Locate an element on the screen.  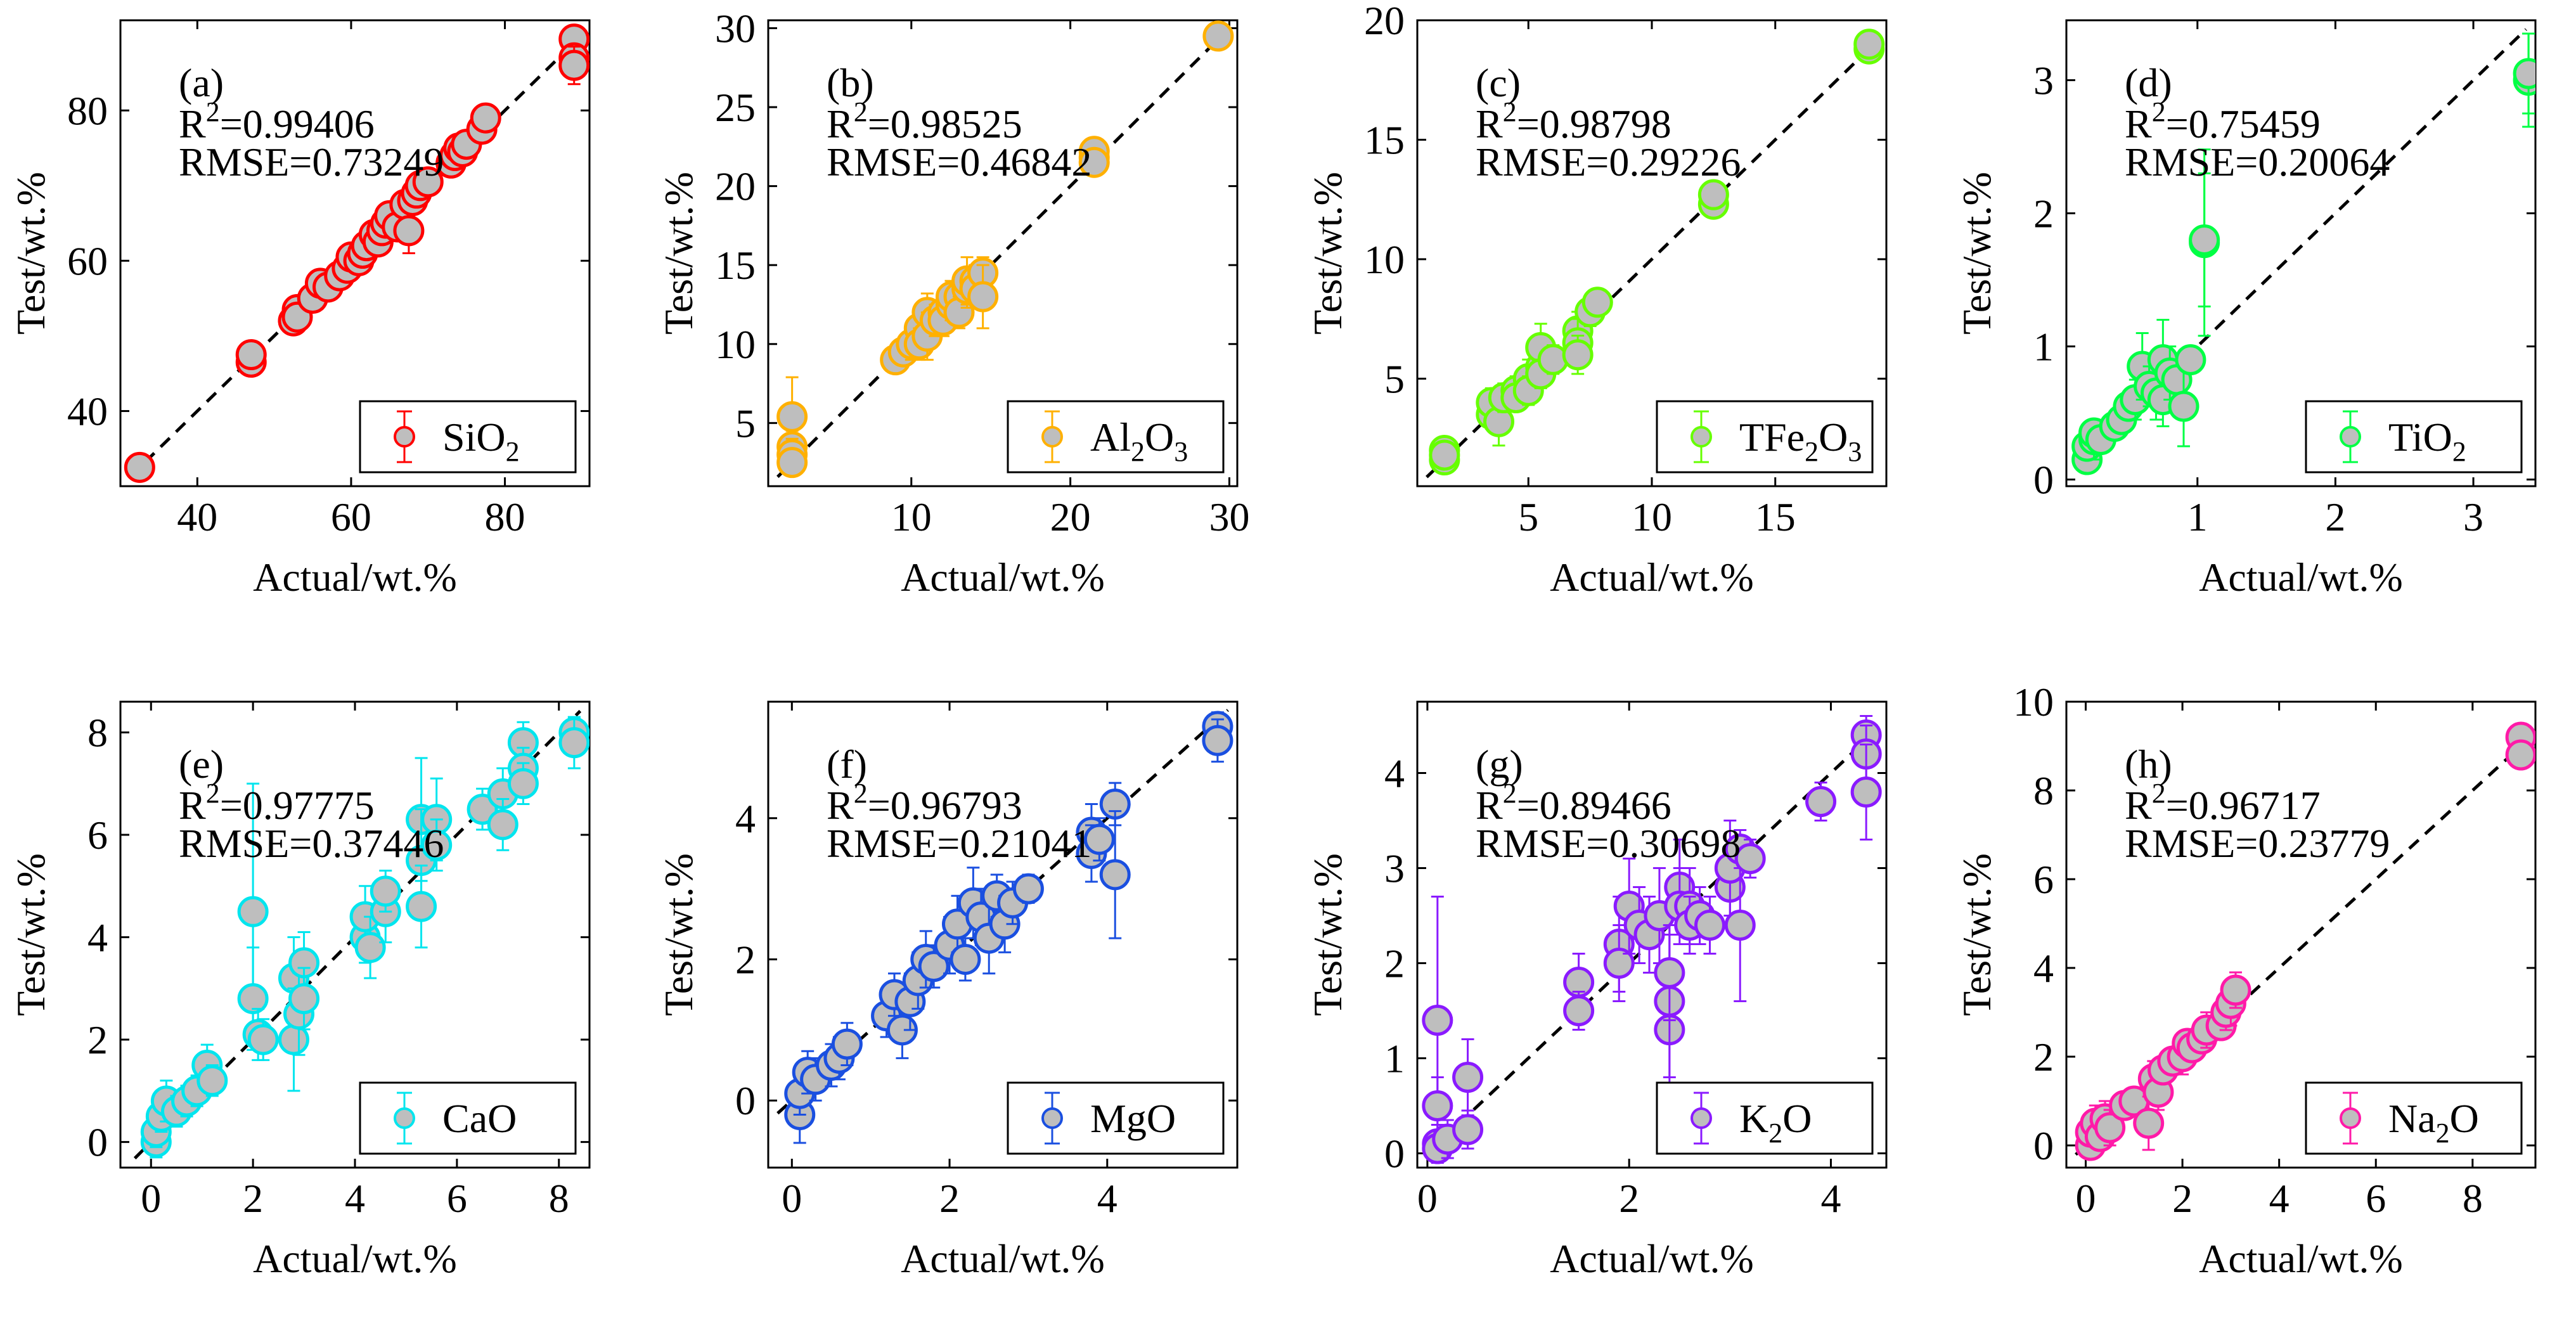
panel-label: (d) is located at coordinates (2148, 82).